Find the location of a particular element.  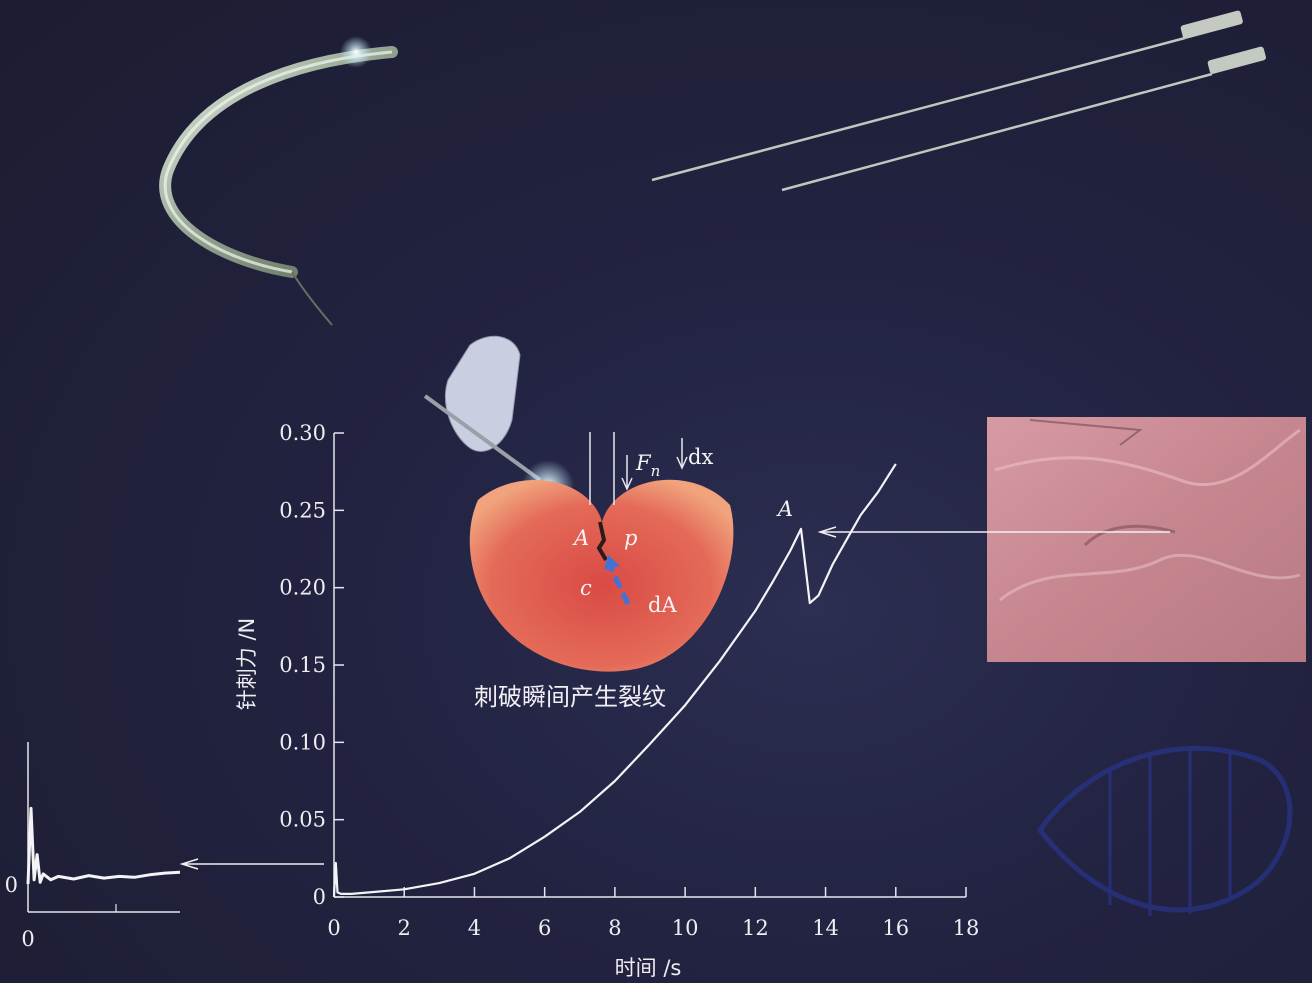

syringe-needles-icon is located at coordinates (958, 101).